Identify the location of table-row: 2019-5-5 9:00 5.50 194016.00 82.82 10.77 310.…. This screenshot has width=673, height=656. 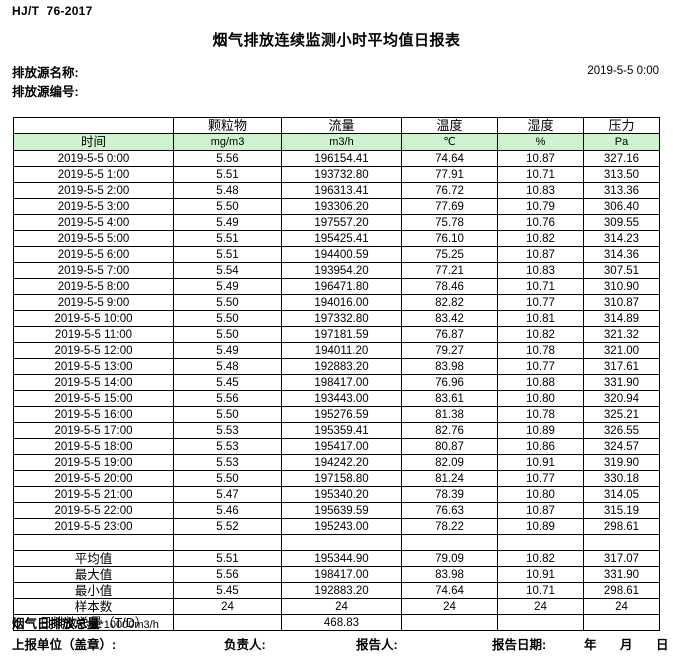
(336, 302).